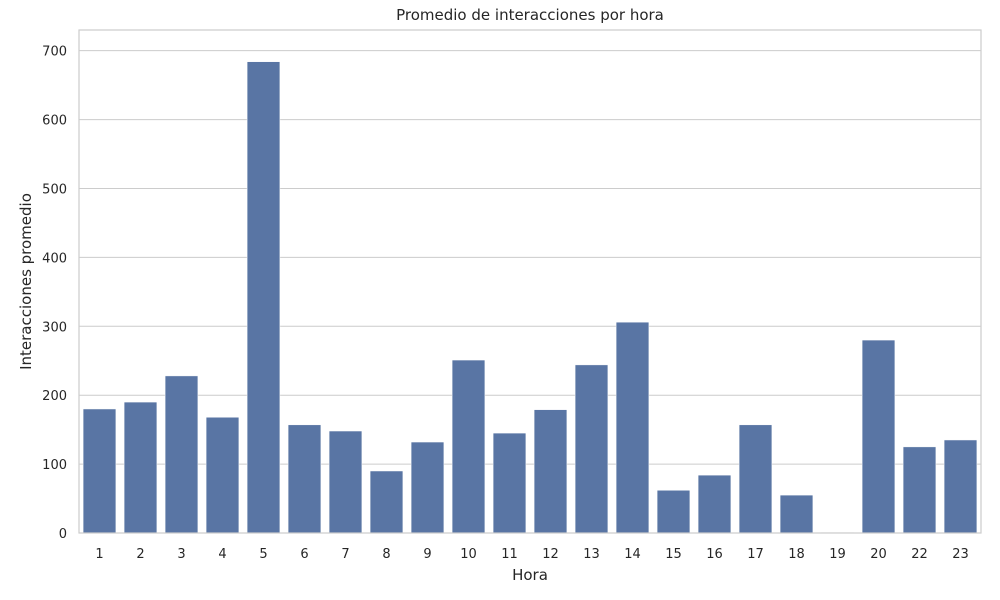 Image resolution: width=1000 pixels, height=600 pixels. Describe the element at coordinates (54, 327) in the screenshot. I see `y-tick-label: 300` at that location.